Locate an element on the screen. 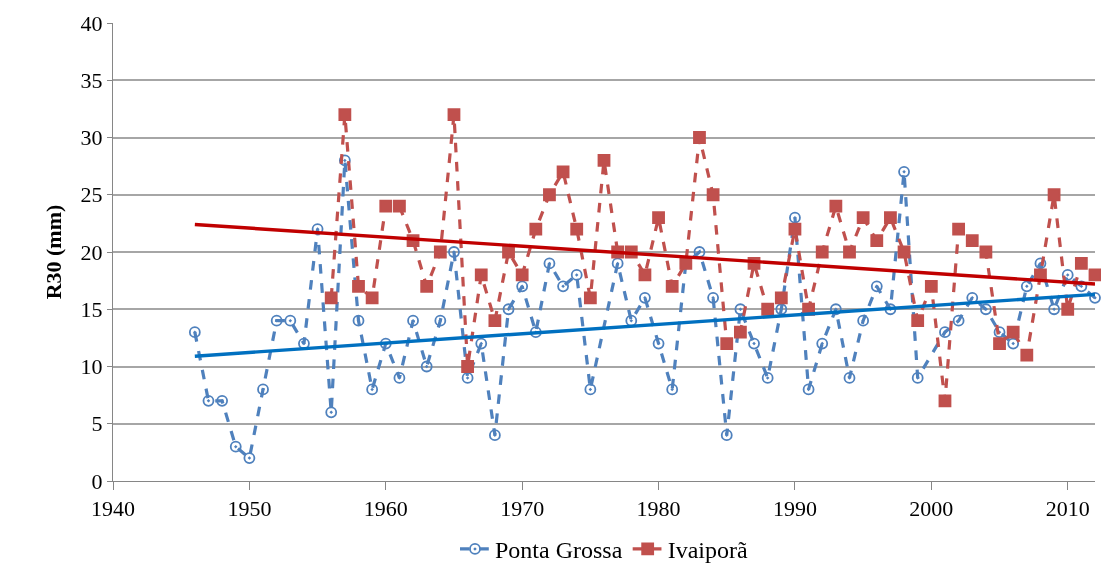  y-axis-title: R30 (mm) is located at coordinates (54, 252).